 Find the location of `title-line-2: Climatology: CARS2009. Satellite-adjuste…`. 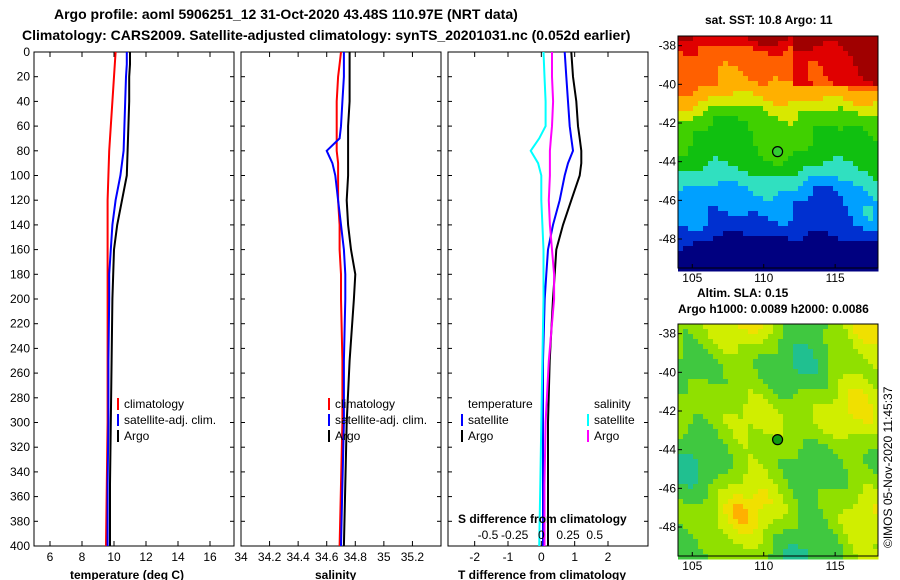

title-line-2: Climatology: CARS2009. Satellite-adjuste… is located at coordinates (326, 35).